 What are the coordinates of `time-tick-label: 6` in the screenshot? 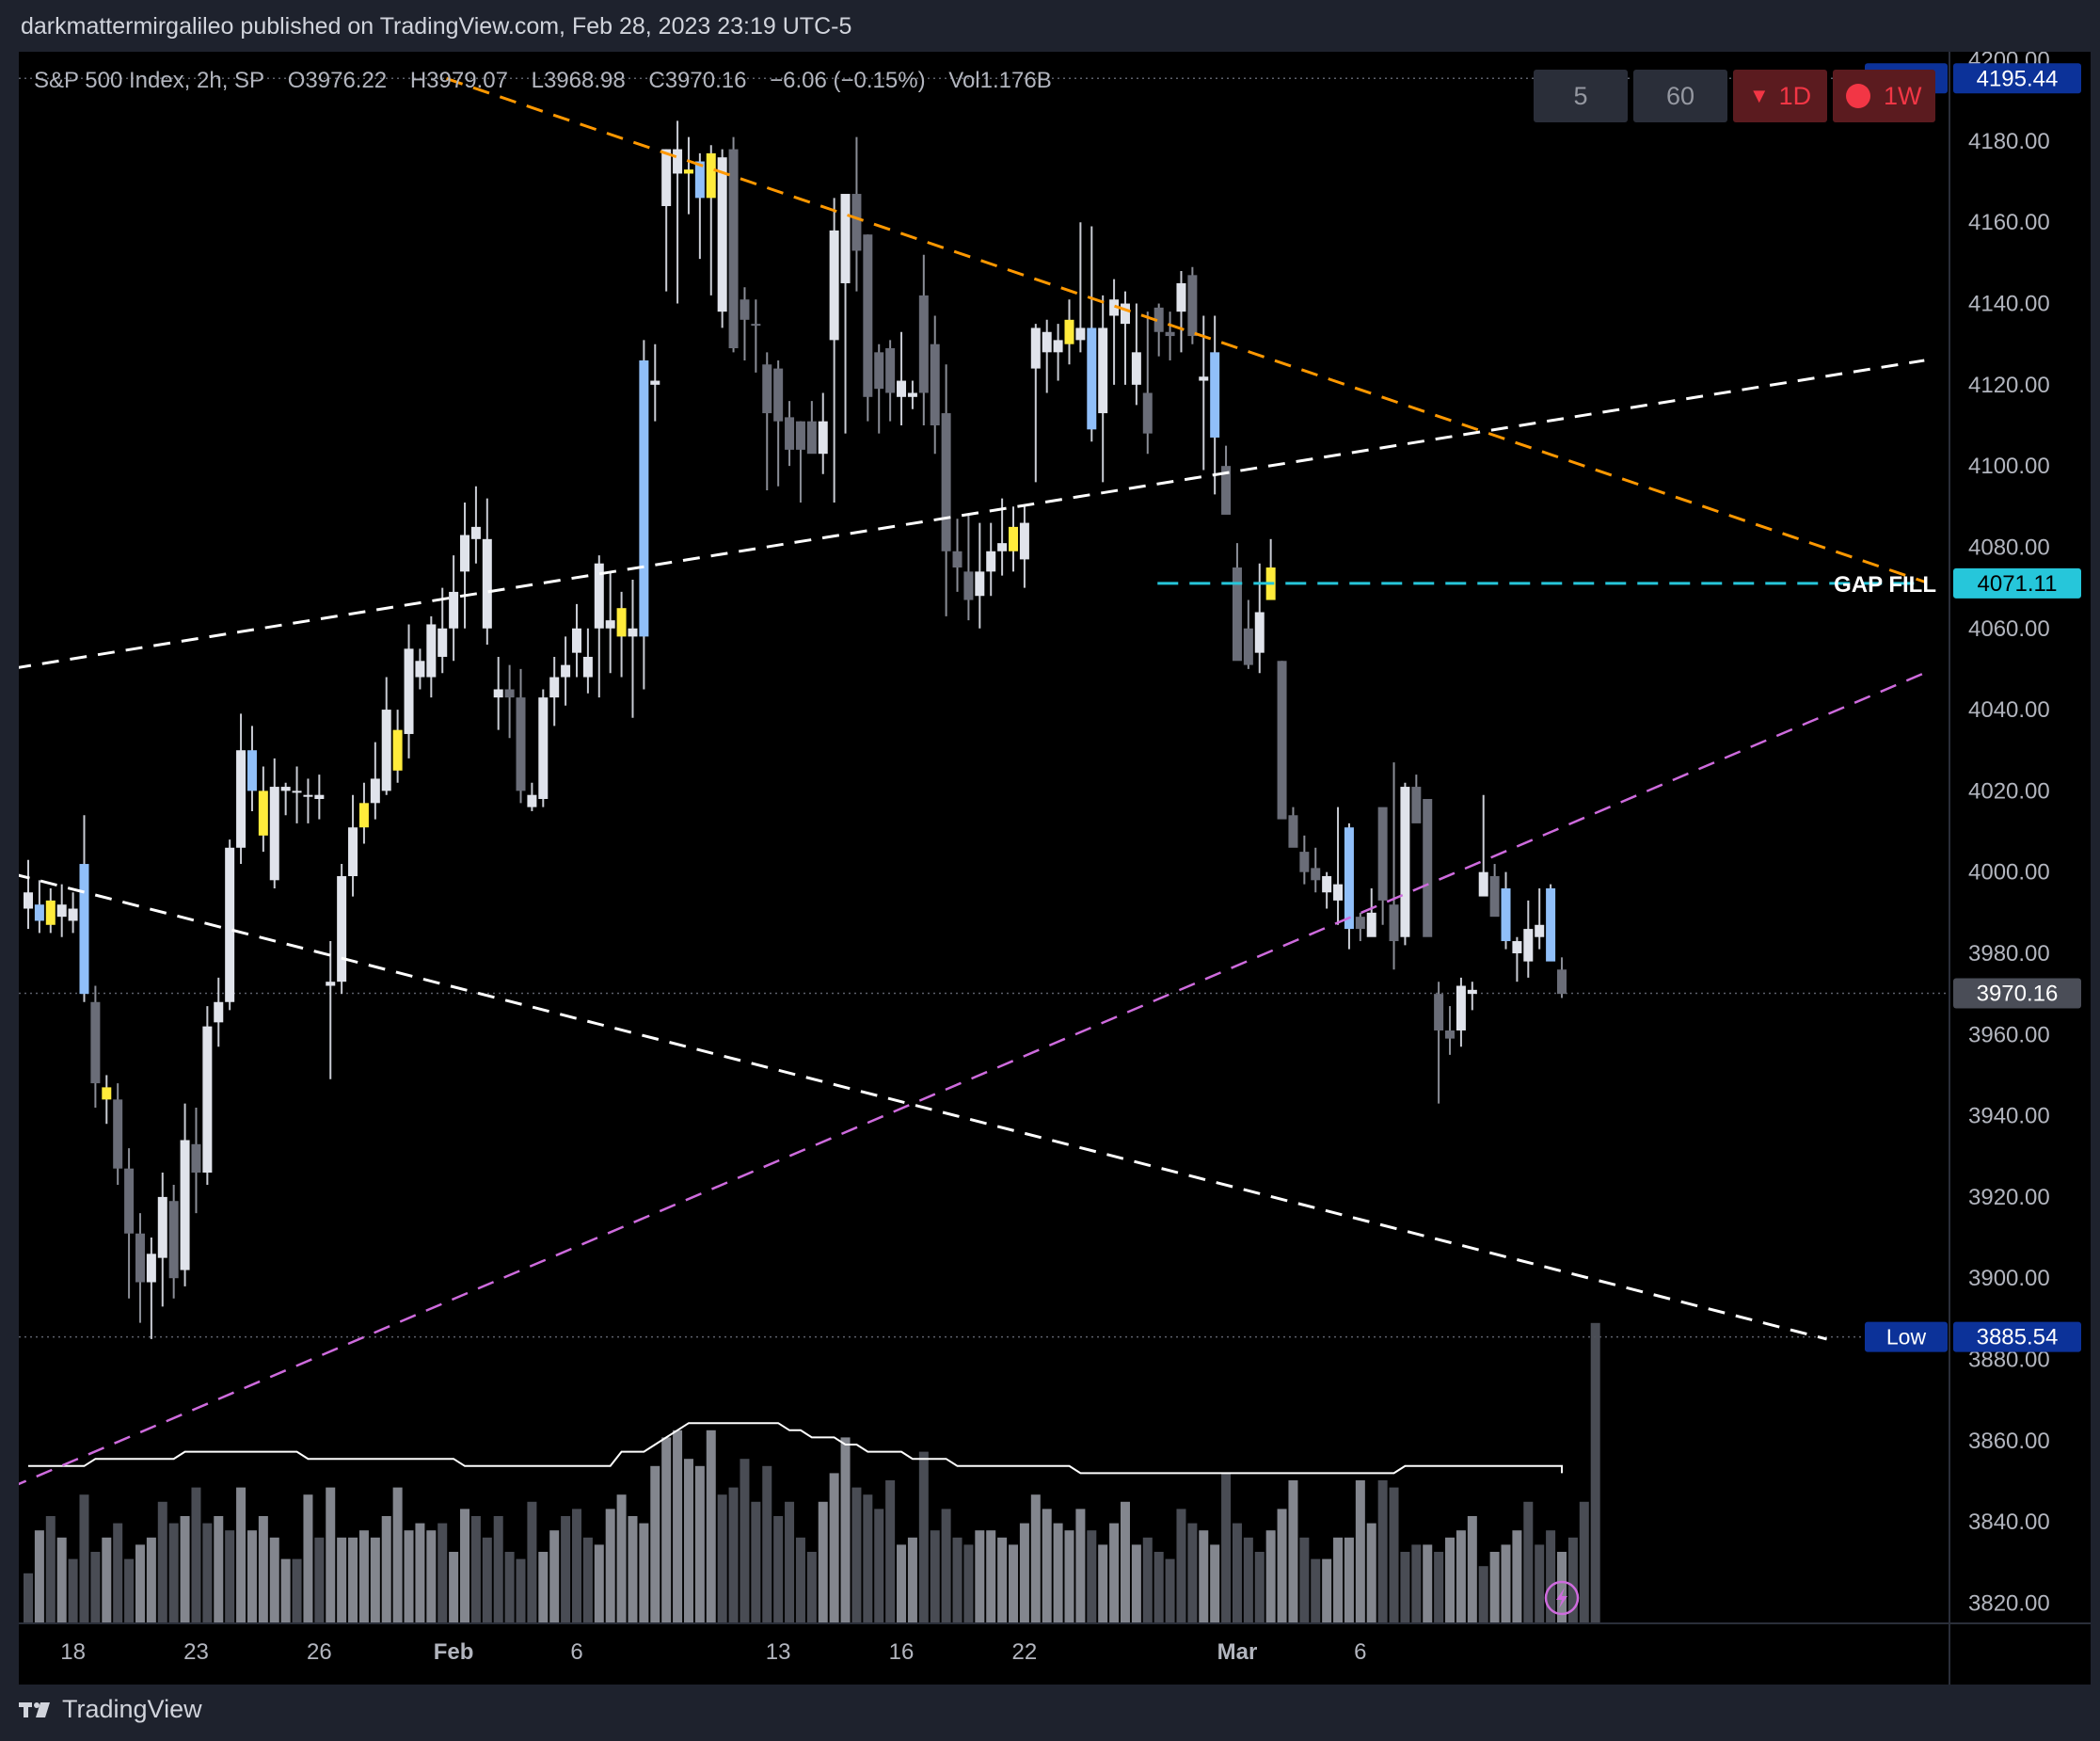 It's located at (576, 1652).